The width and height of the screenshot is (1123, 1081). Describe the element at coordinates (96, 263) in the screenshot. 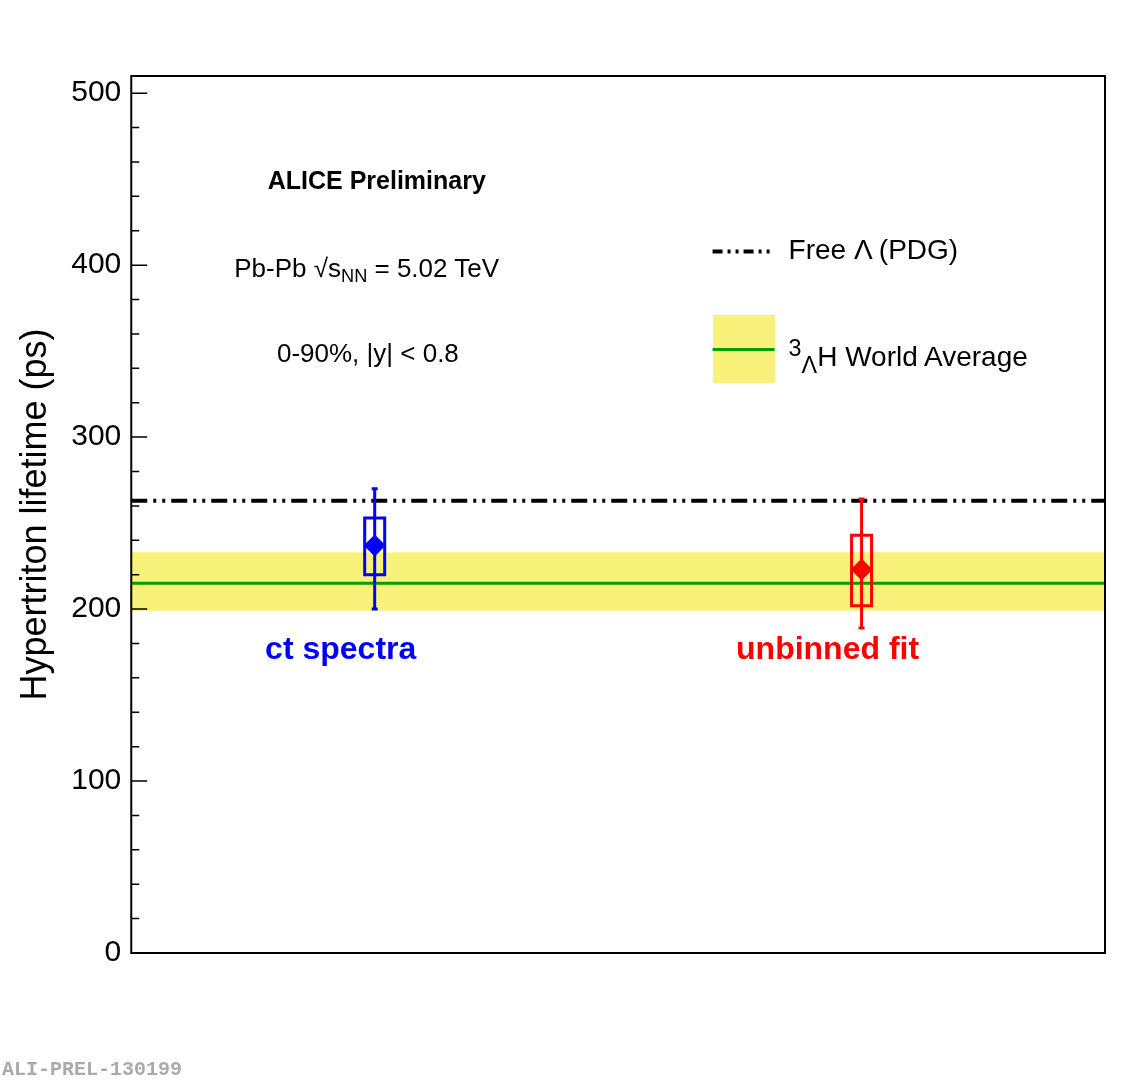

I see `y-tick-label: 400` at that location.